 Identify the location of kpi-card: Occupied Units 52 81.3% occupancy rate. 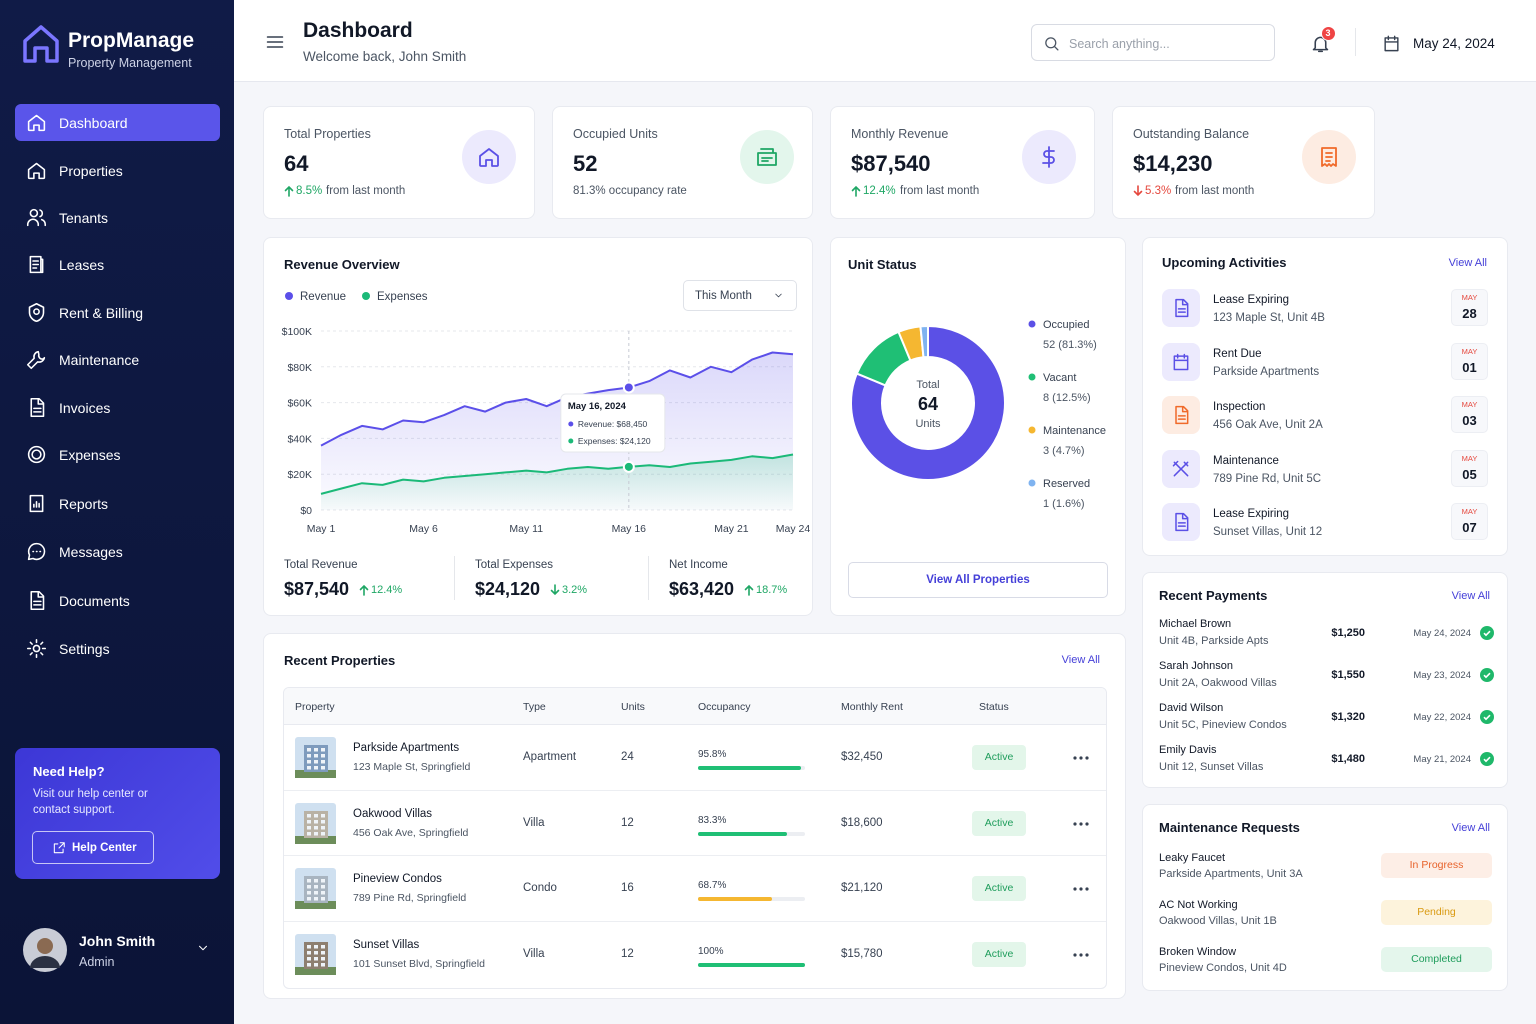
(682, 162).